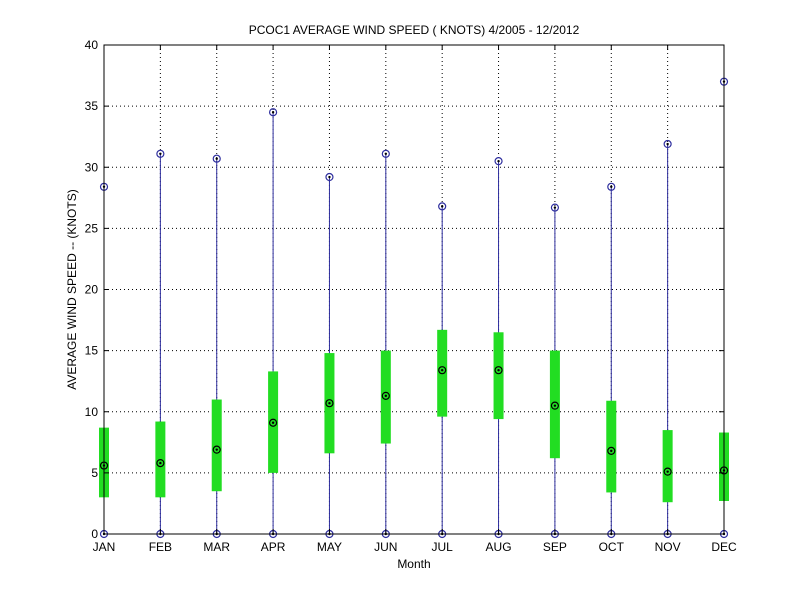 The height and width of the screenshot is (600, 800). What do you see at coordinates (667, 339) in the screenshot?
I see `box-nov` at bounding box center [667, 339].